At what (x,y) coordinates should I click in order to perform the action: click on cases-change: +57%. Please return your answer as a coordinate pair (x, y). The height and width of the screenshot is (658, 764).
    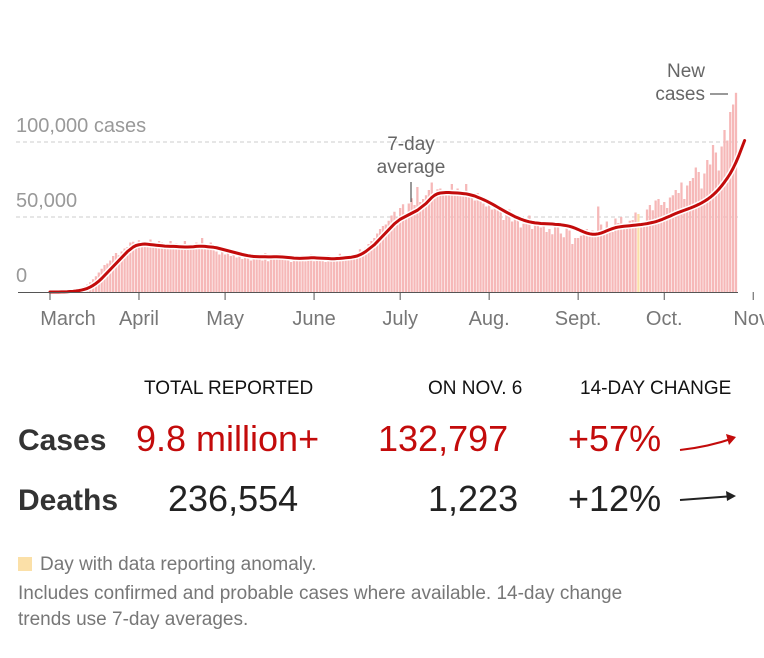
    Looking at the image, I should click on (615, 438).